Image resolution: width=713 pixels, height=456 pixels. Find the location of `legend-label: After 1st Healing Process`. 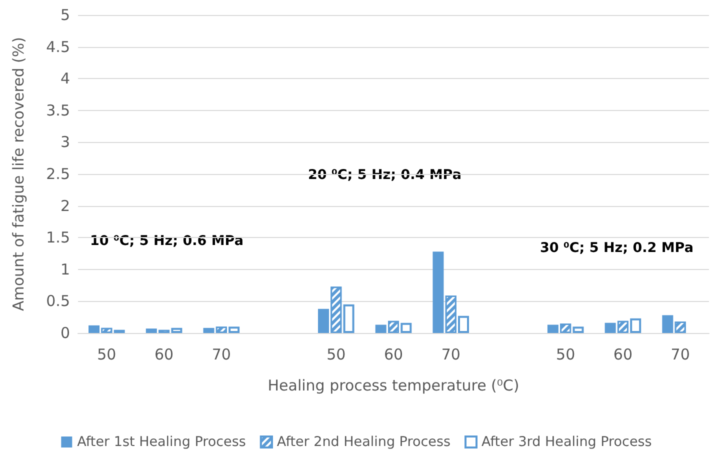

legend-label: After 1st Healing Process is located at coordinates (161, 442).